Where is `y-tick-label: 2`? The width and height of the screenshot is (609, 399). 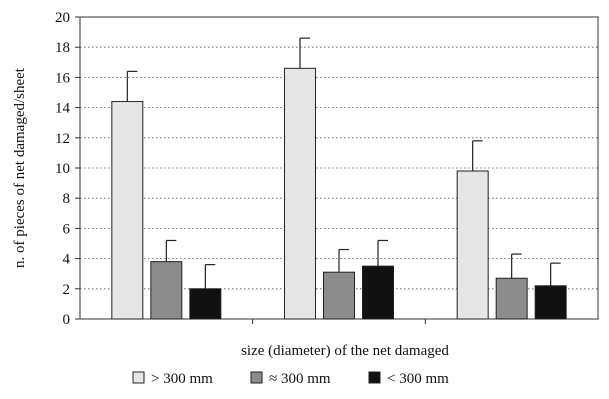
y-tick-label: 2 is located at coordinates (67, 290).